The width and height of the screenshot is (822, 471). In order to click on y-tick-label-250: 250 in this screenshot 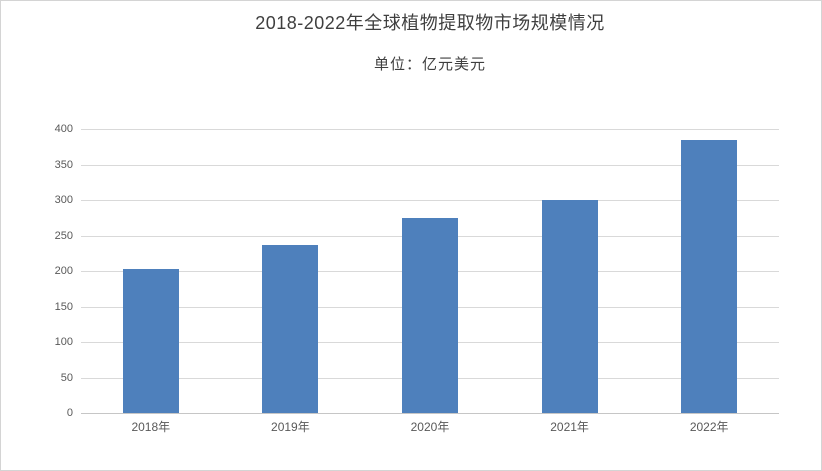, I will do `click(63, 235)`.